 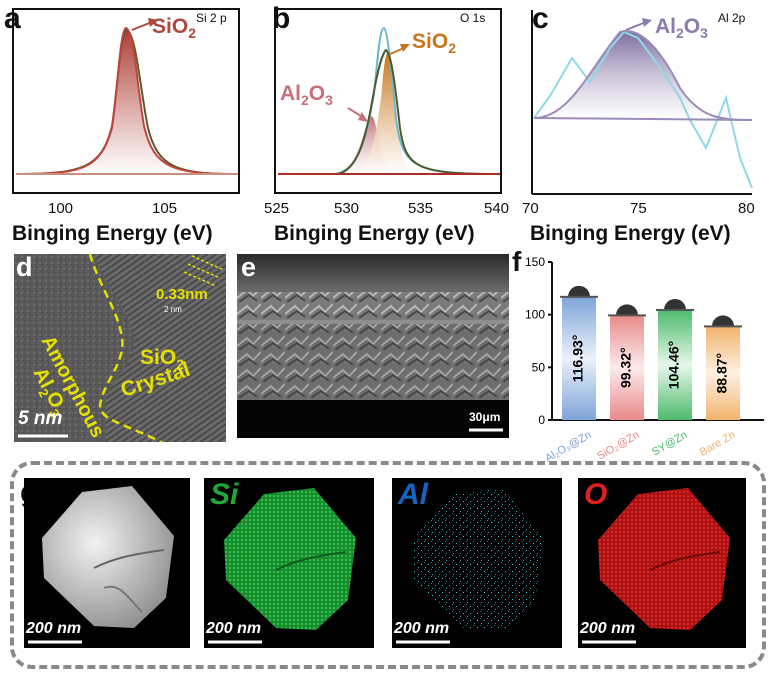 What do you see at coordinates (485, 417) in the screenshot?
I see `panel-e-scale: 30μm` at bounding box center [485, 417].